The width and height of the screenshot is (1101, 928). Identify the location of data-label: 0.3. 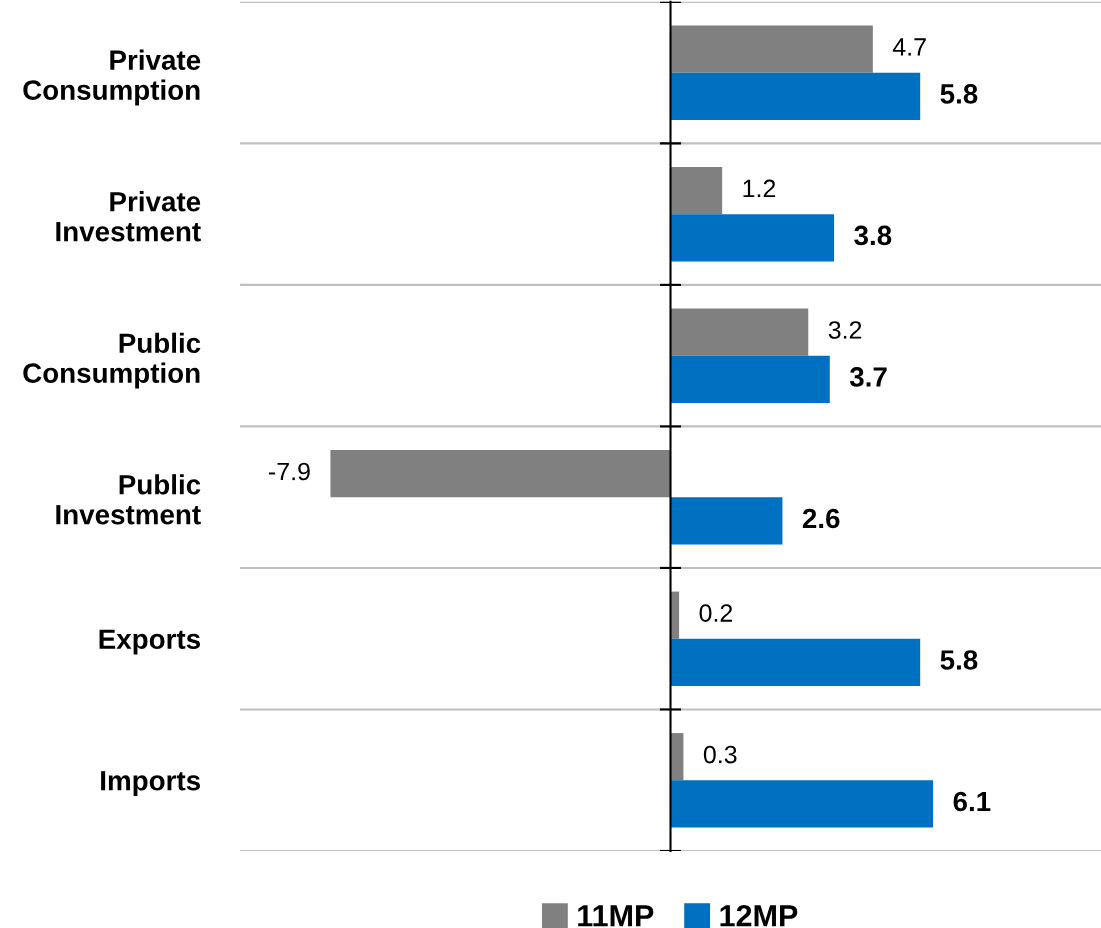
(720, 754).